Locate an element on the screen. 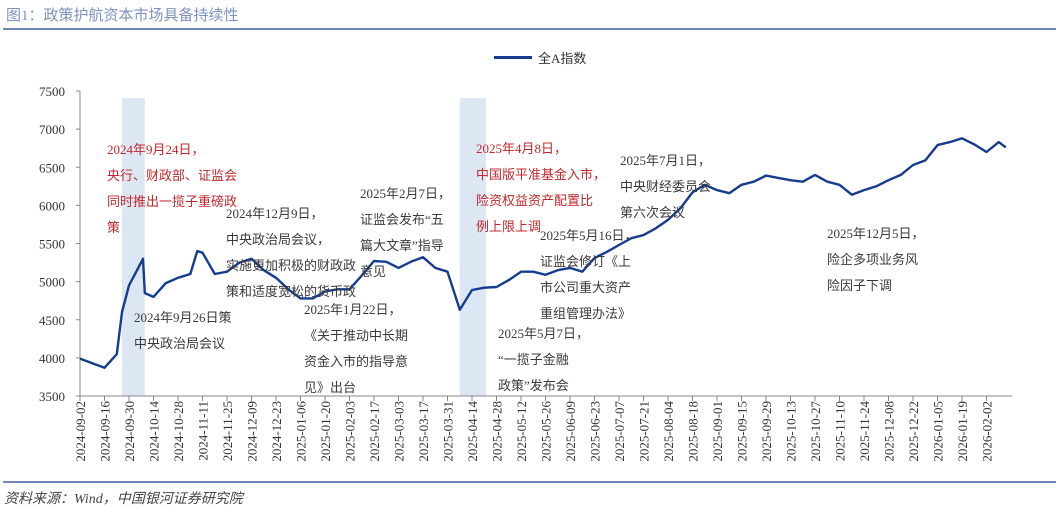 This screenshot has width=1059, height=508. annotation-2025-05-16: 2025年5月16日， 证监会修订《上 市公司重大资产 重组管理办法》 is located at coordinates (589, 275).